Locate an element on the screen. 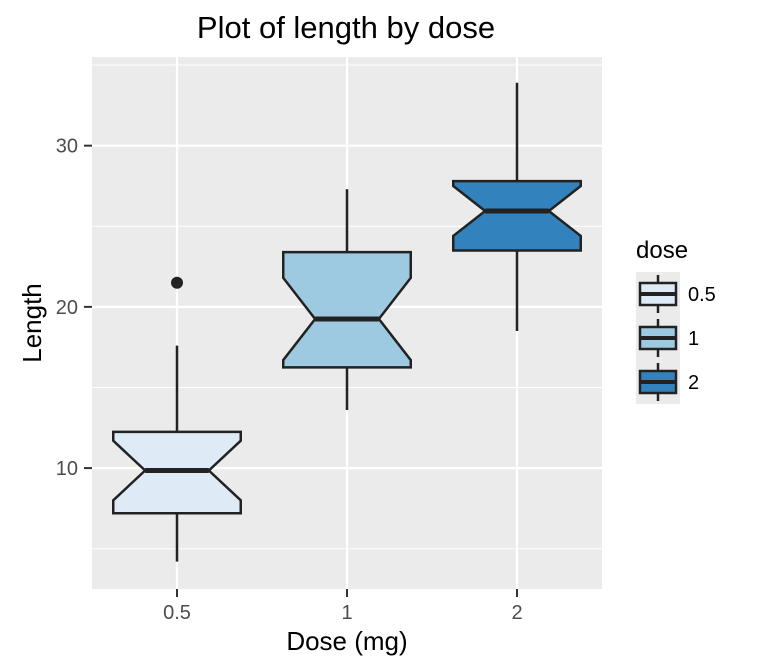 This screenshot has width=768, height=672. y-axis: 10 20 30 is located at coordinates (74, 308).